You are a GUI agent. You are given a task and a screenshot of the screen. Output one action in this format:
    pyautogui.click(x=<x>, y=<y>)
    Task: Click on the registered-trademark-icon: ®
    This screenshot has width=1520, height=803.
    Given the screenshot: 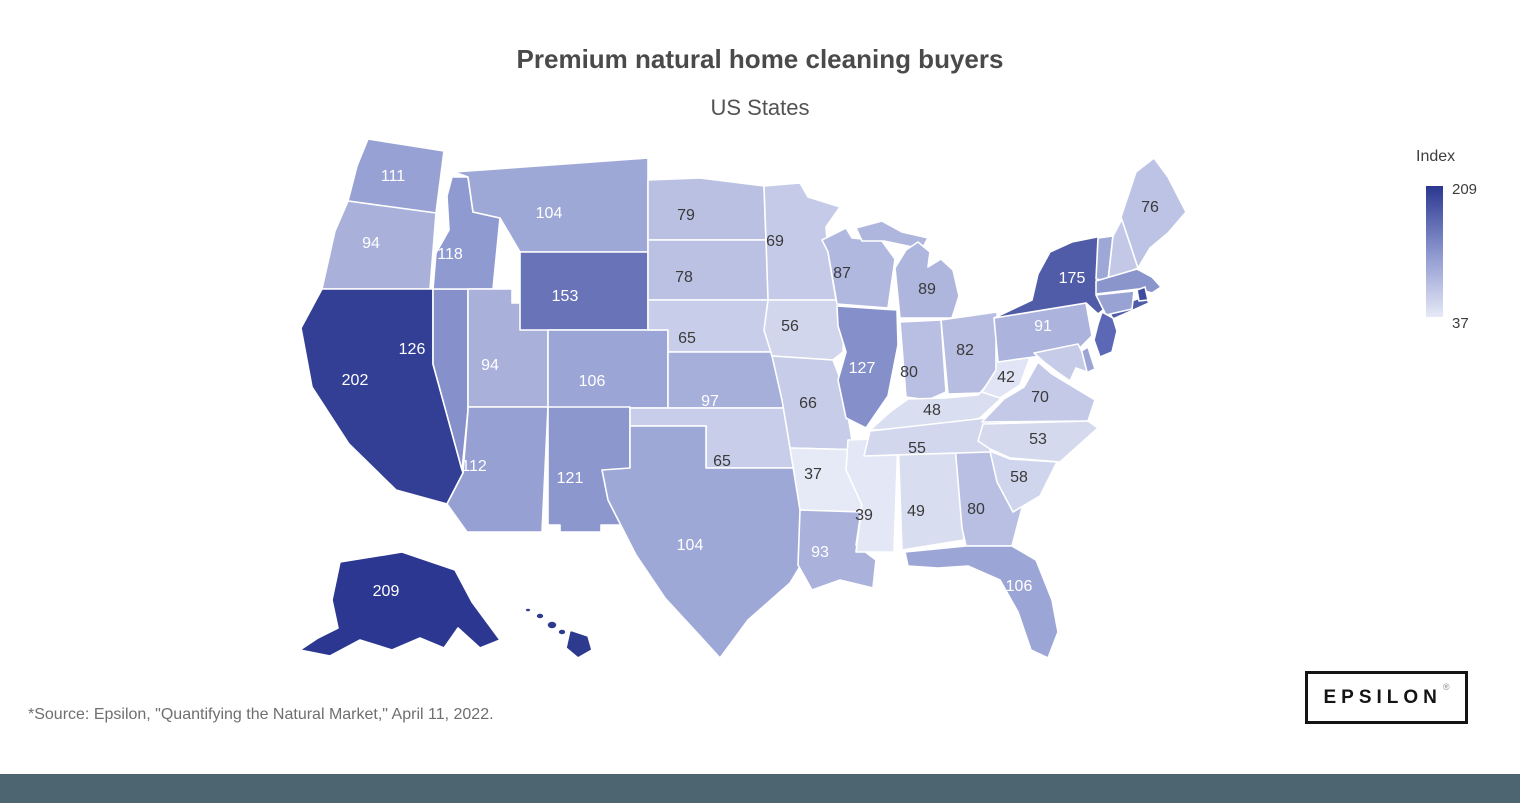 What is the action you would take?
    pyautogui.click(x=1446, y=687)
    